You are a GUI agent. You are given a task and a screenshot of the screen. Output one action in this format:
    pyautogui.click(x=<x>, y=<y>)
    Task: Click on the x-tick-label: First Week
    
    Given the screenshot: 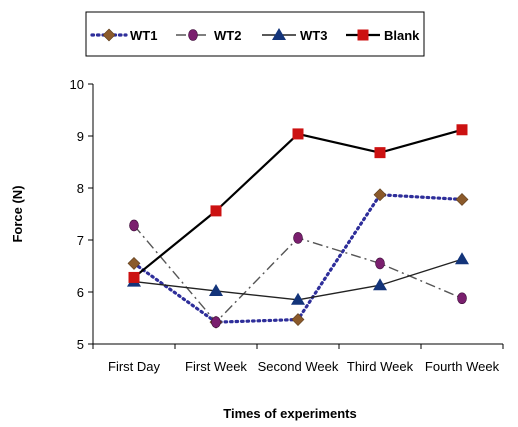 What is the action you would take?
    pyautogui.click(x=216, y=366)
    